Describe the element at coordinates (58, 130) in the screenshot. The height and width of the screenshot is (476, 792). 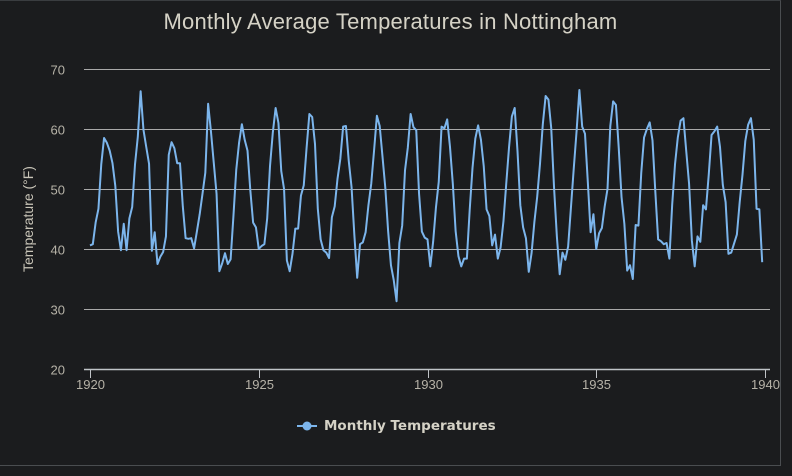
I see `y-tick-label: 60` at that location.